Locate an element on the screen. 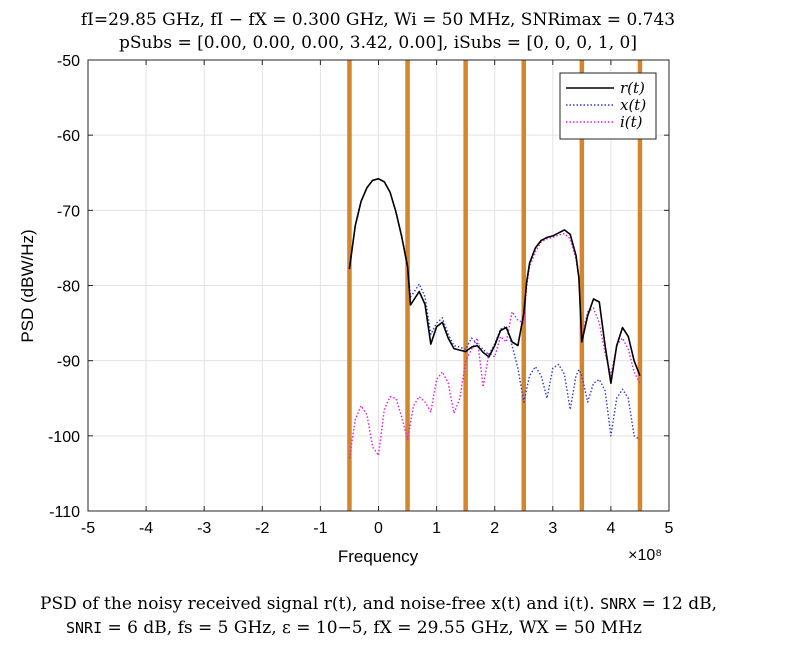 The width and height of the screenshot is (806, 647). legend: r(t) x(t) i(t) is located at coordinates (608, 106).